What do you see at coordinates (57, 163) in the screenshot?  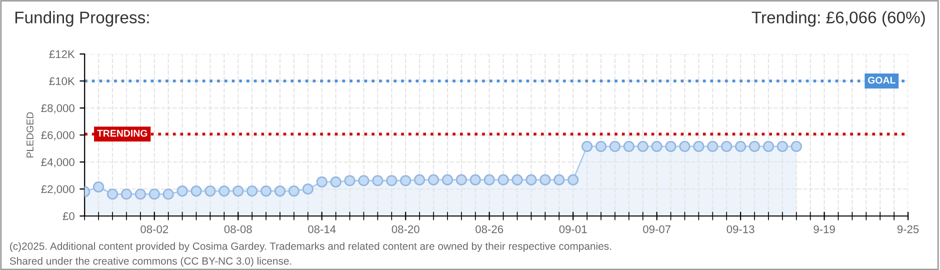 I see `y-tick-label: £4,000` at bounding box center [57, 163].